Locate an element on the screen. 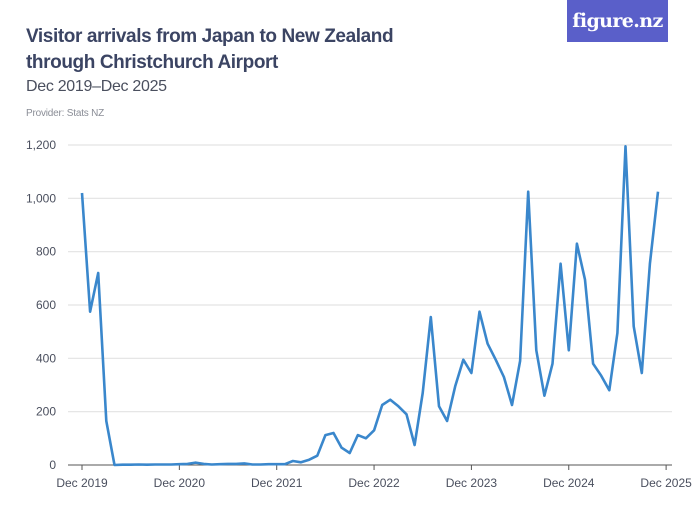  x-tick-label: Dec 2023 is located at coordinates (472, 483).